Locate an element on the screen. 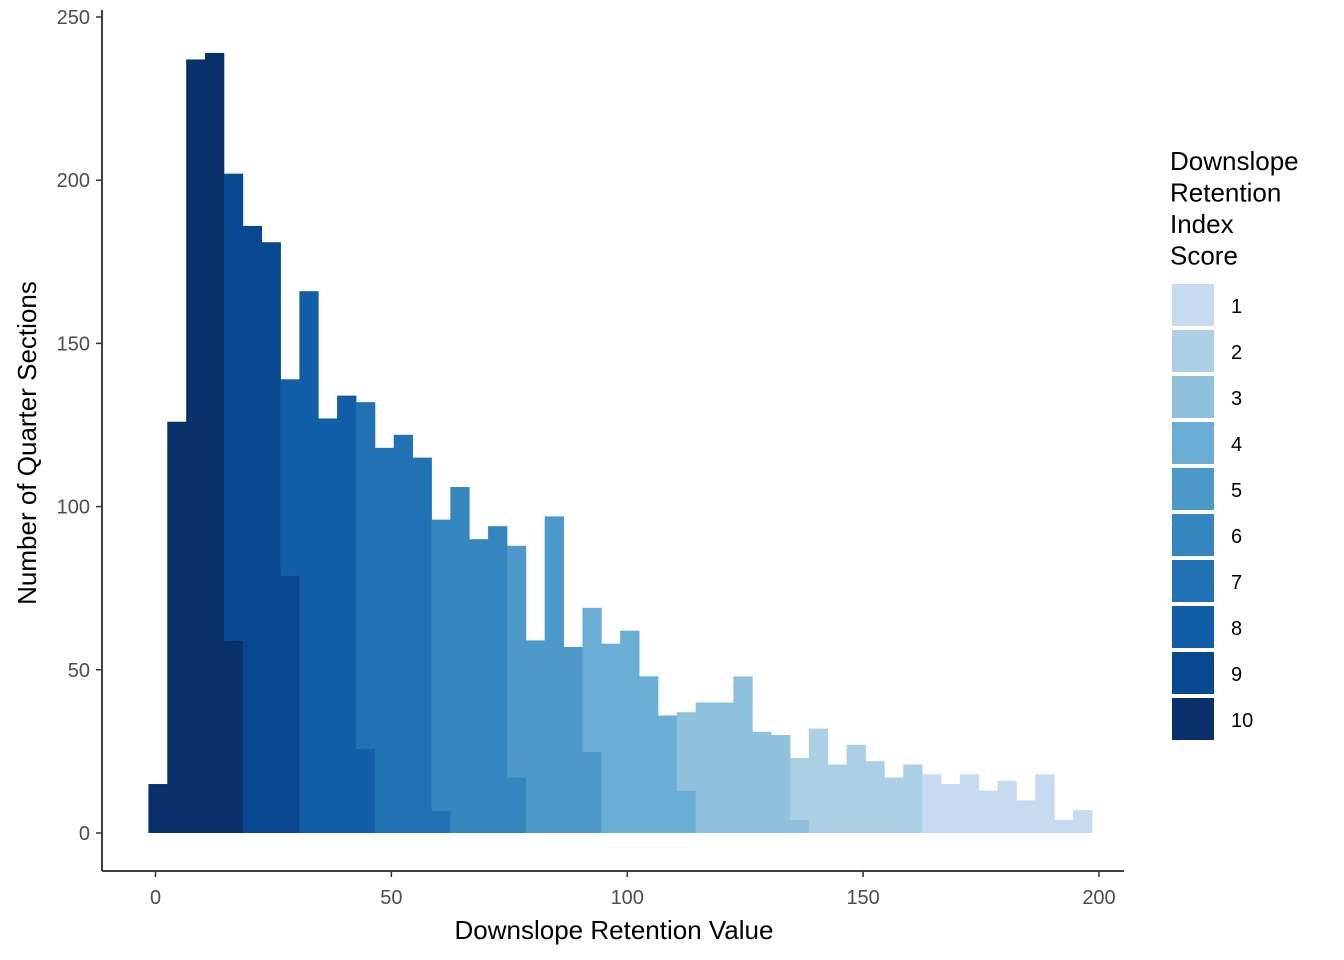  y-axis-ticks: 0 50 100 150 200 250 is located at coordinates (79, 426).